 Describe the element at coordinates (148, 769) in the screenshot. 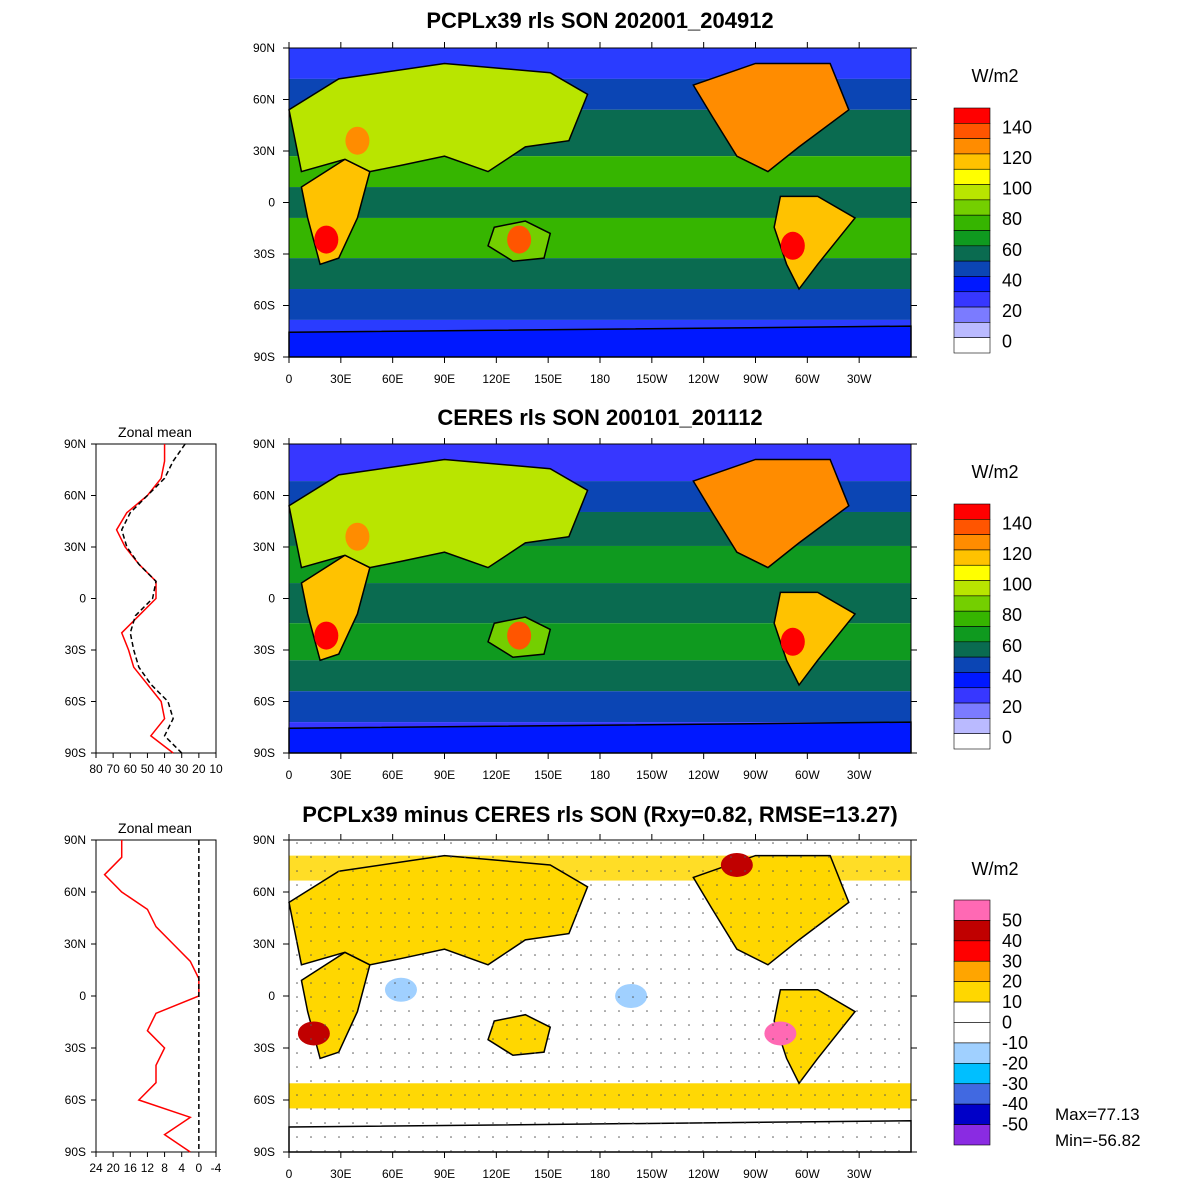

I see `zm-x-tick-label: 50` at that location.